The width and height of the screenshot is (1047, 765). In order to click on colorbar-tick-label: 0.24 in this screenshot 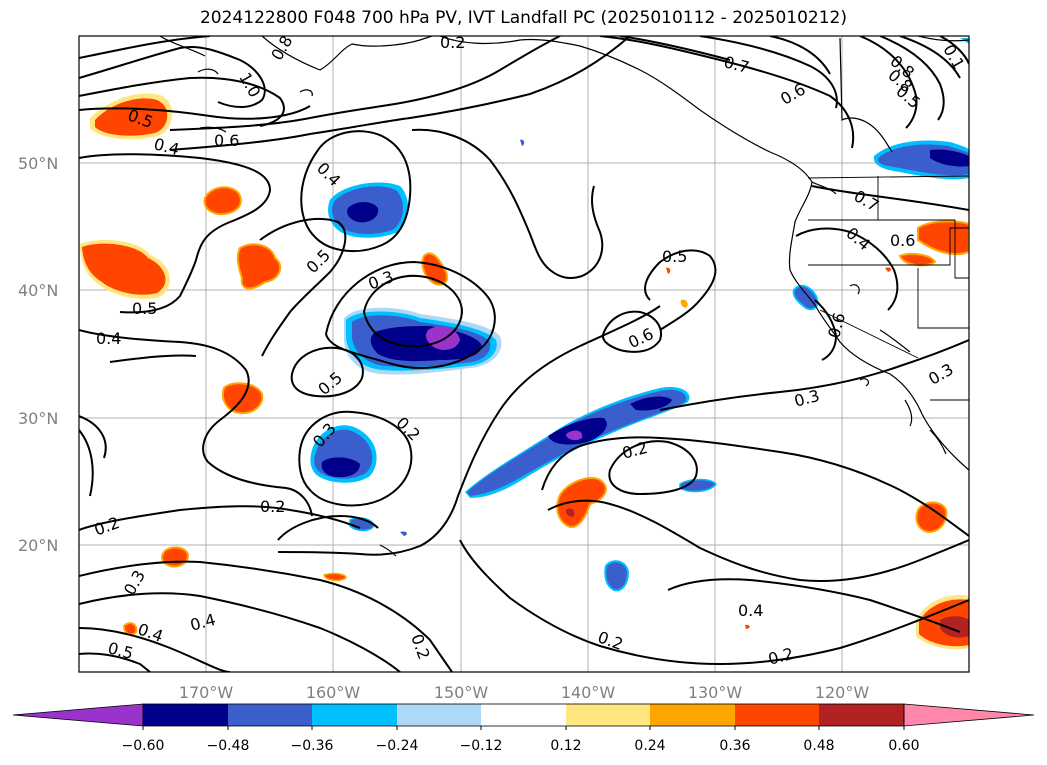, I will do `click(649, 746)`.